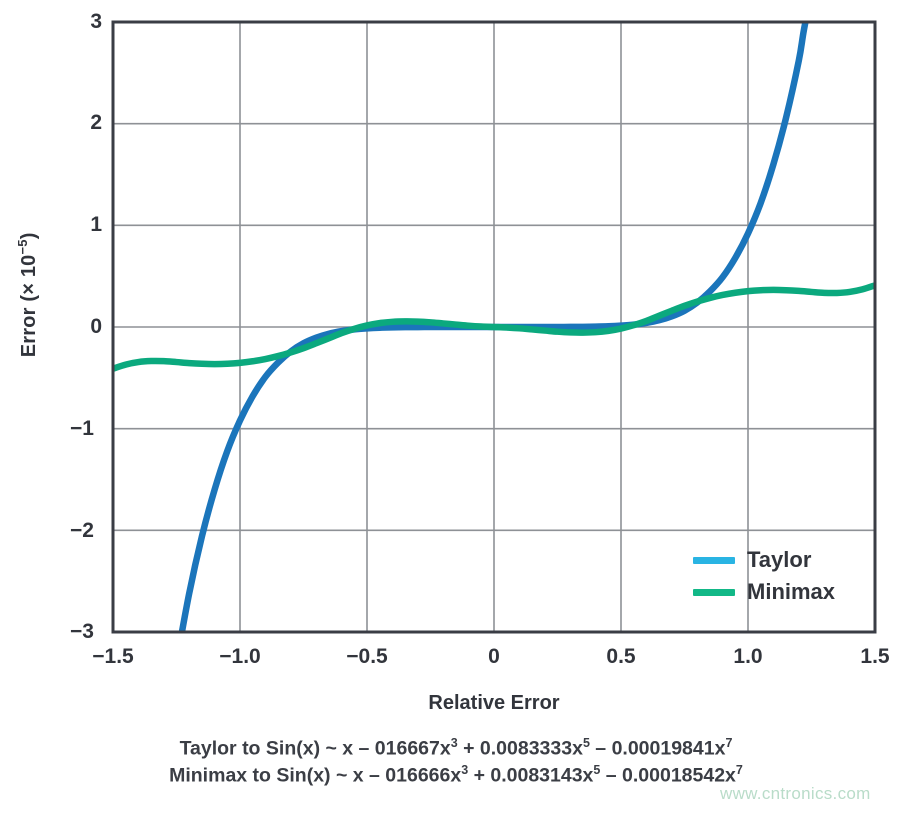 The image size is (912, 815). I want to click on caption-text: + 0.0083333x, so click(520, 748).